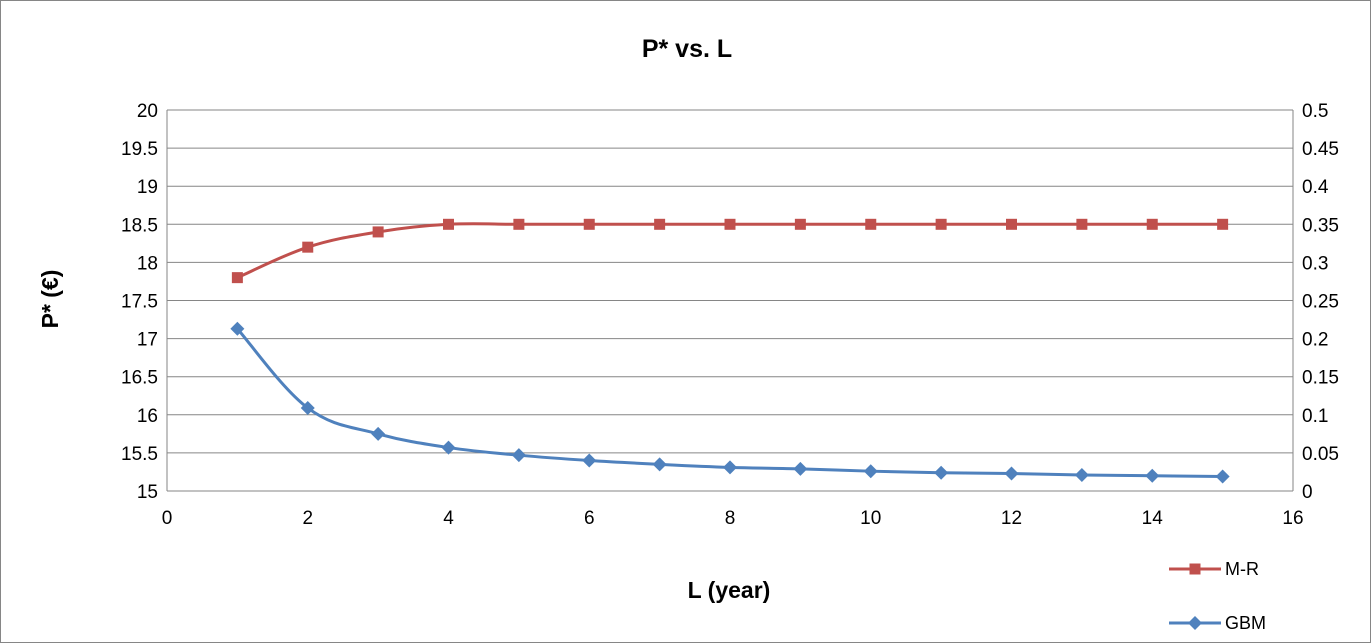  I want to click on series-line-m-r, so click(729, 251).